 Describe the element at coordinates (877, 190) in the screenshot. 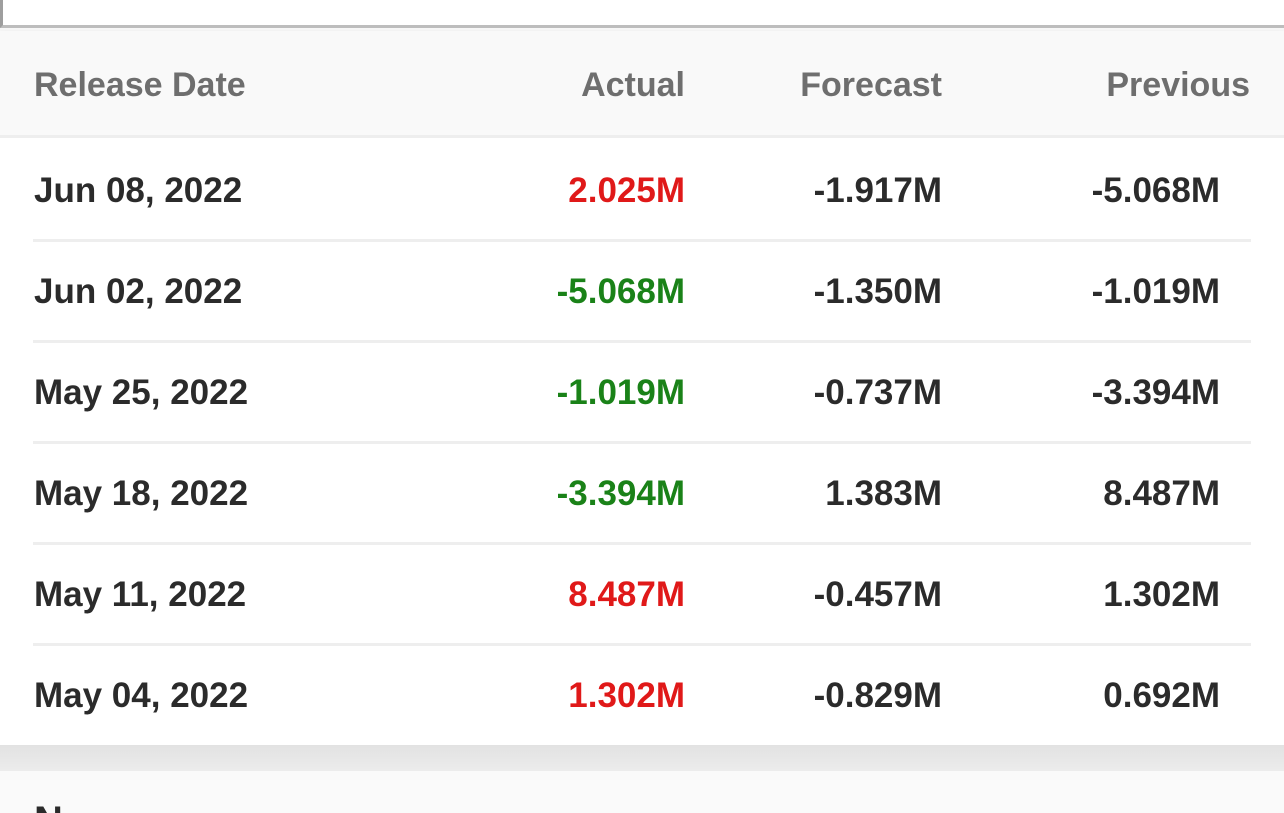

I see `cell-forecast: -1.917M` at that location.